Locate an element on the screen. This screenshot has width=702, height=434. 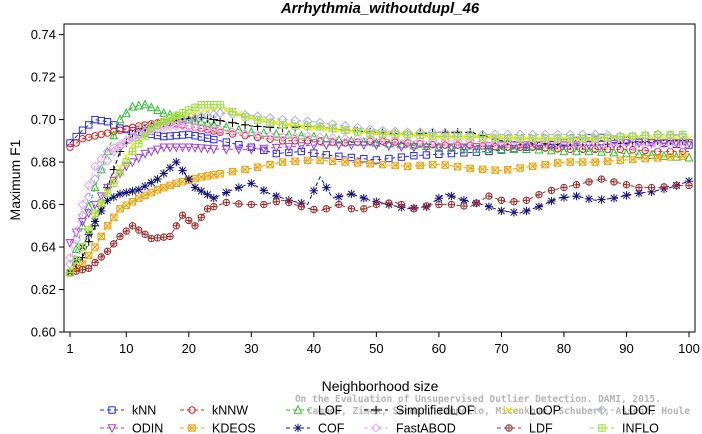
legend-item-inflo: INFLO is located at coordinates (624, 428).